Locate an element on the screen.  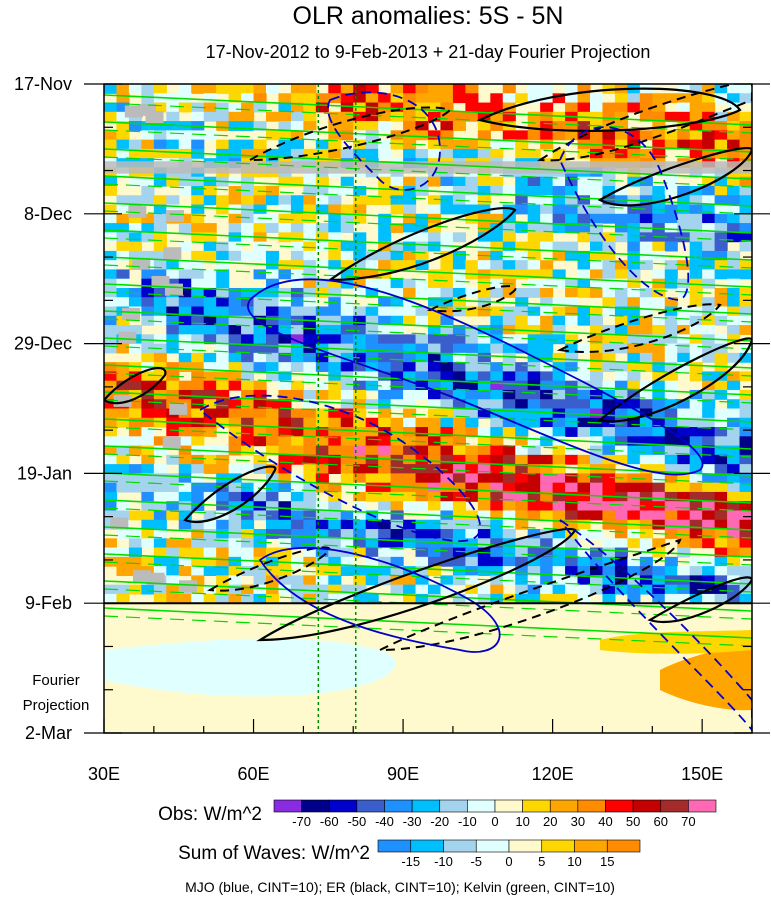
projection-positive-area is located at coordinates (706, 675).